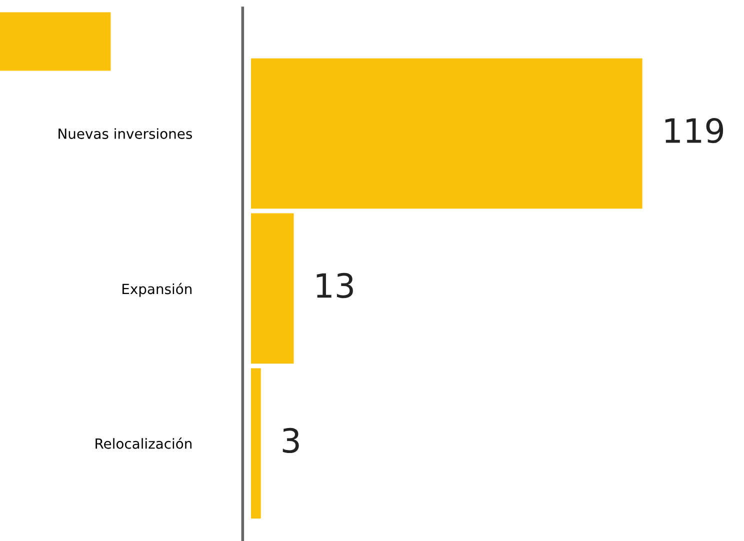  I want to click on y-tick-label: Relocalización, so click(144, 443).